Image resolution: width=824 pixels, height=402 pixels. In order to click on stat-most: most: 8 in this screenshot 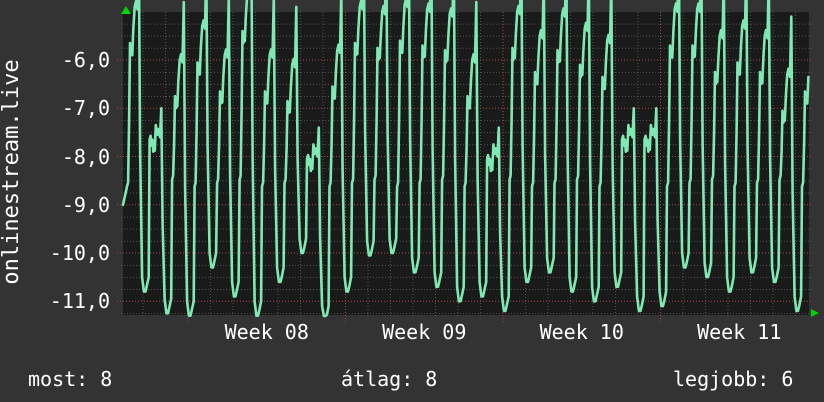, I will do `click(70, 379)`.